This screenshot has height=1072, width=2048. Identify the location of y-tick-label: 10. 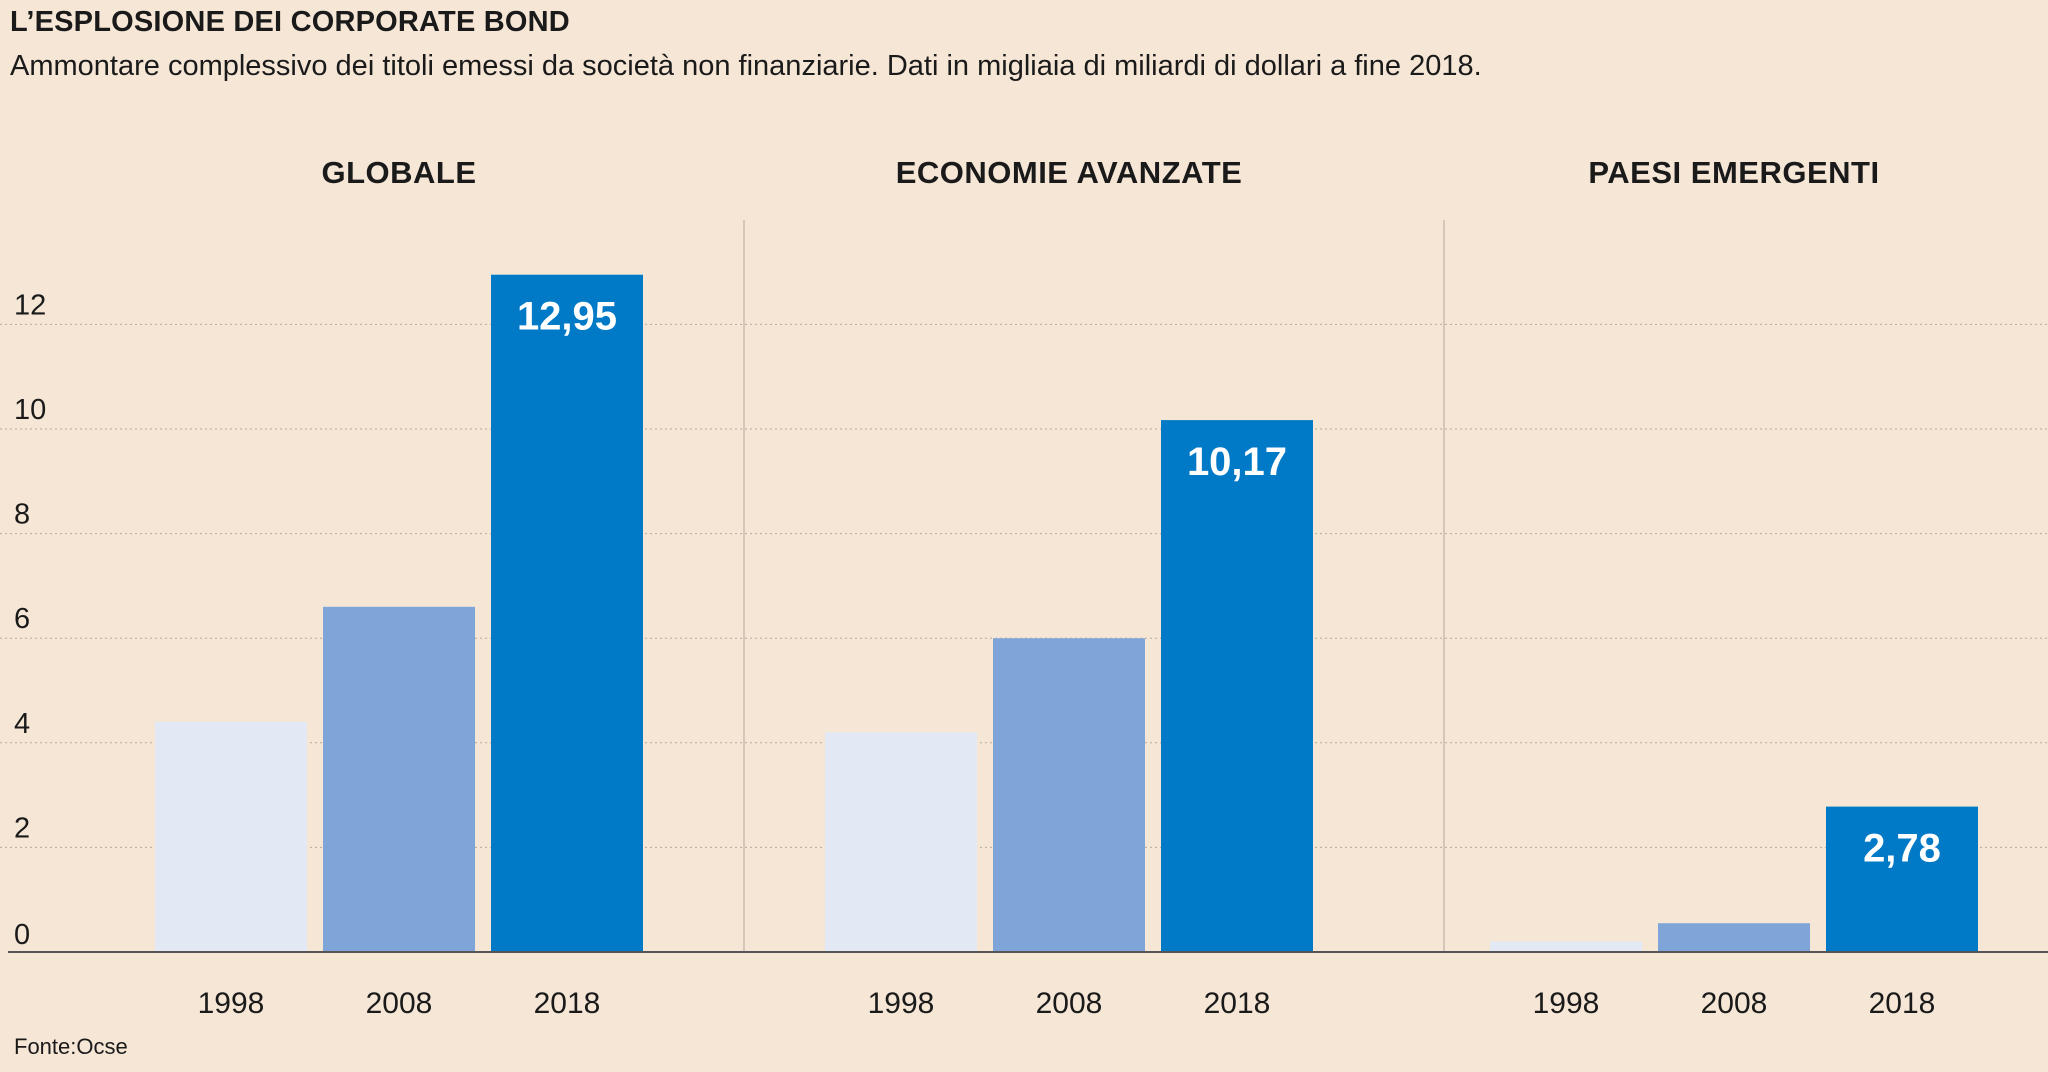
(30, 410).